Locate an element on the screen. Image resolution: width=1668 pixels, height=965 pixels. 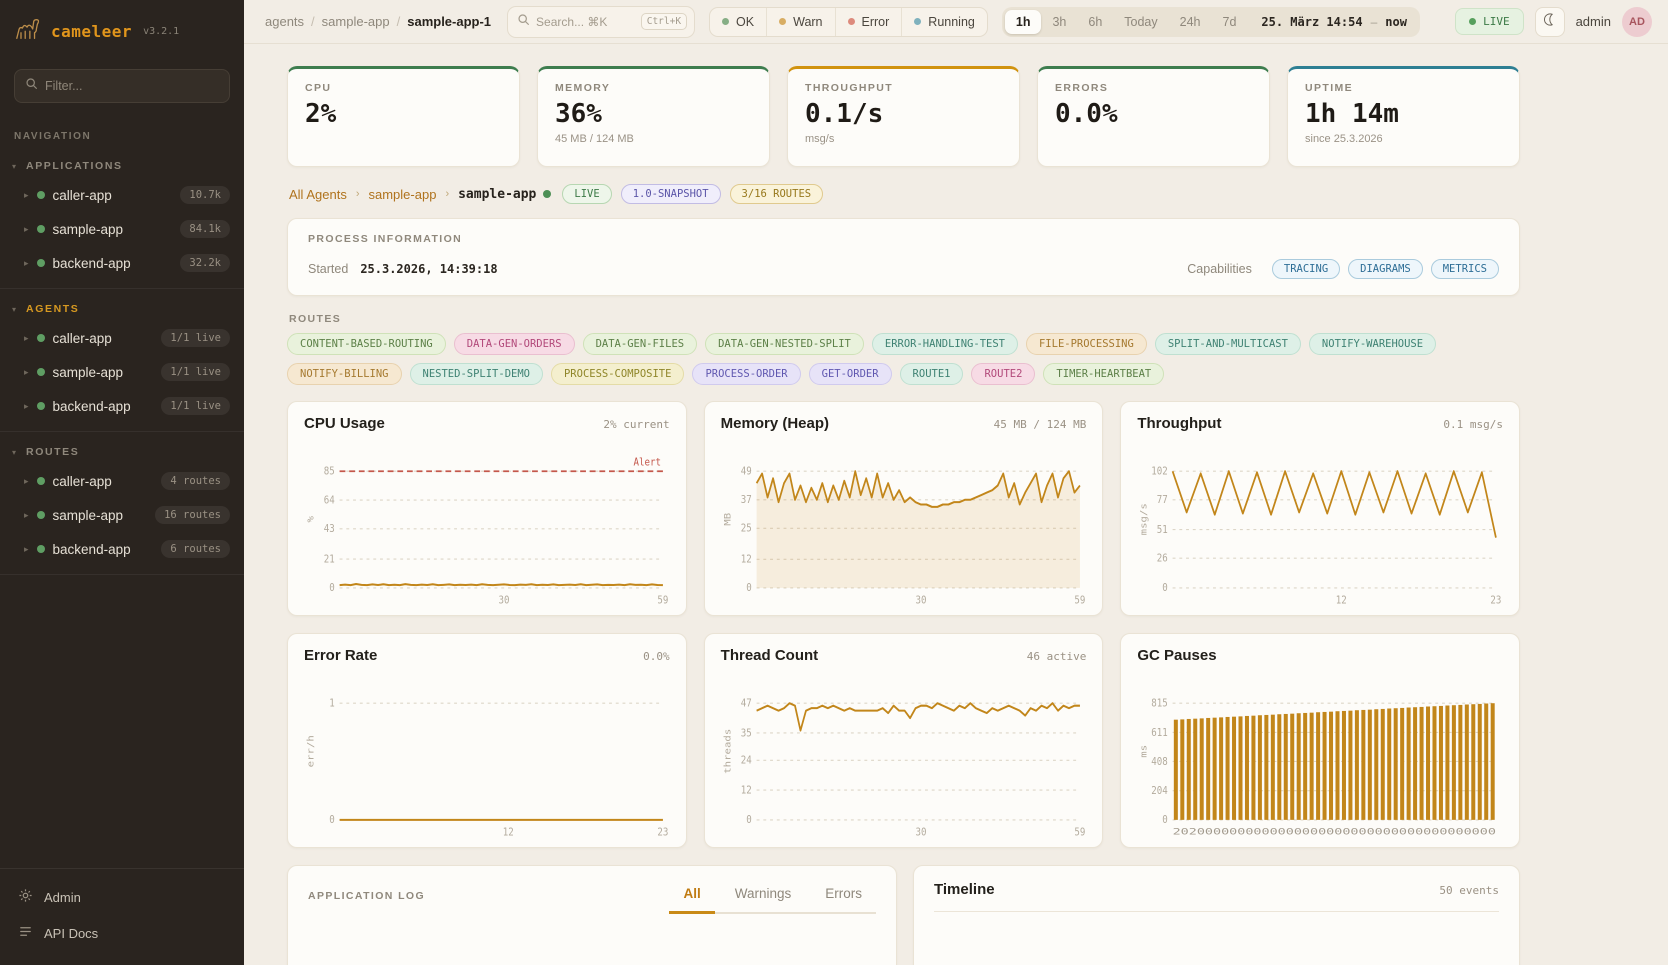
chart-current-value: 45 MB / 124 MB is located at coordinates (1040, 424).